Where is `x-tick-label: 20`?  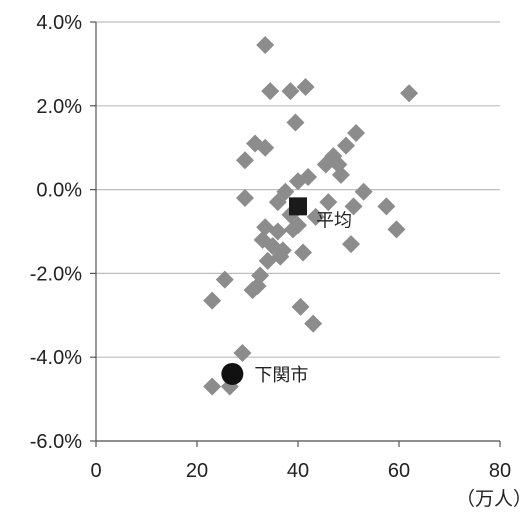
x-tick-label: 20 is located at coordinates (197, 471).